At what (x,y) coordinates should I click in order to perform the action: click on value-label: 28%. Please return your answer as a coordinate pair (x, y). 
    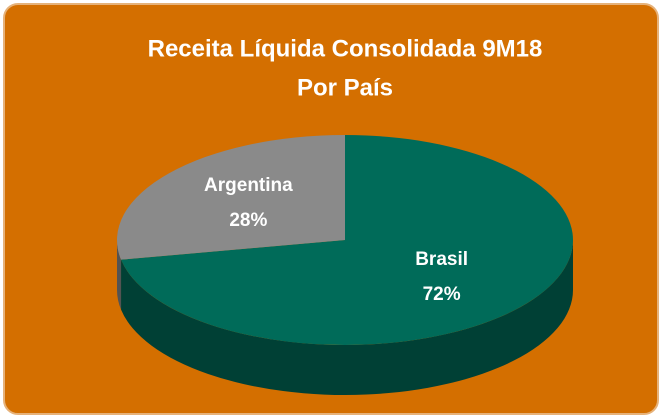
    Looking at the image, I should click on (248, 220).